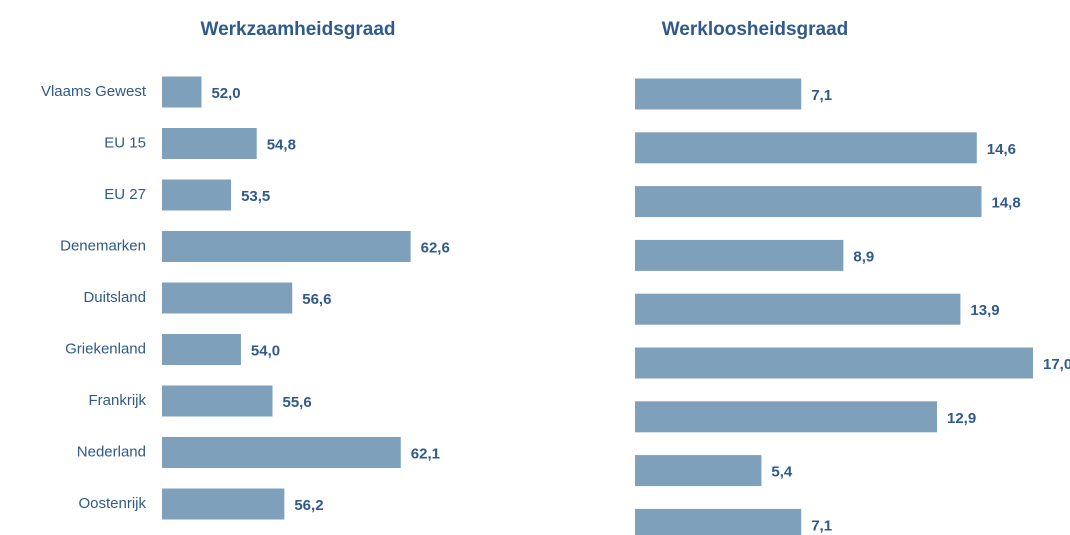 The height and width of the screenshot is (535, 1070). I want to click on value-label: 52,0, so click(225, 93).